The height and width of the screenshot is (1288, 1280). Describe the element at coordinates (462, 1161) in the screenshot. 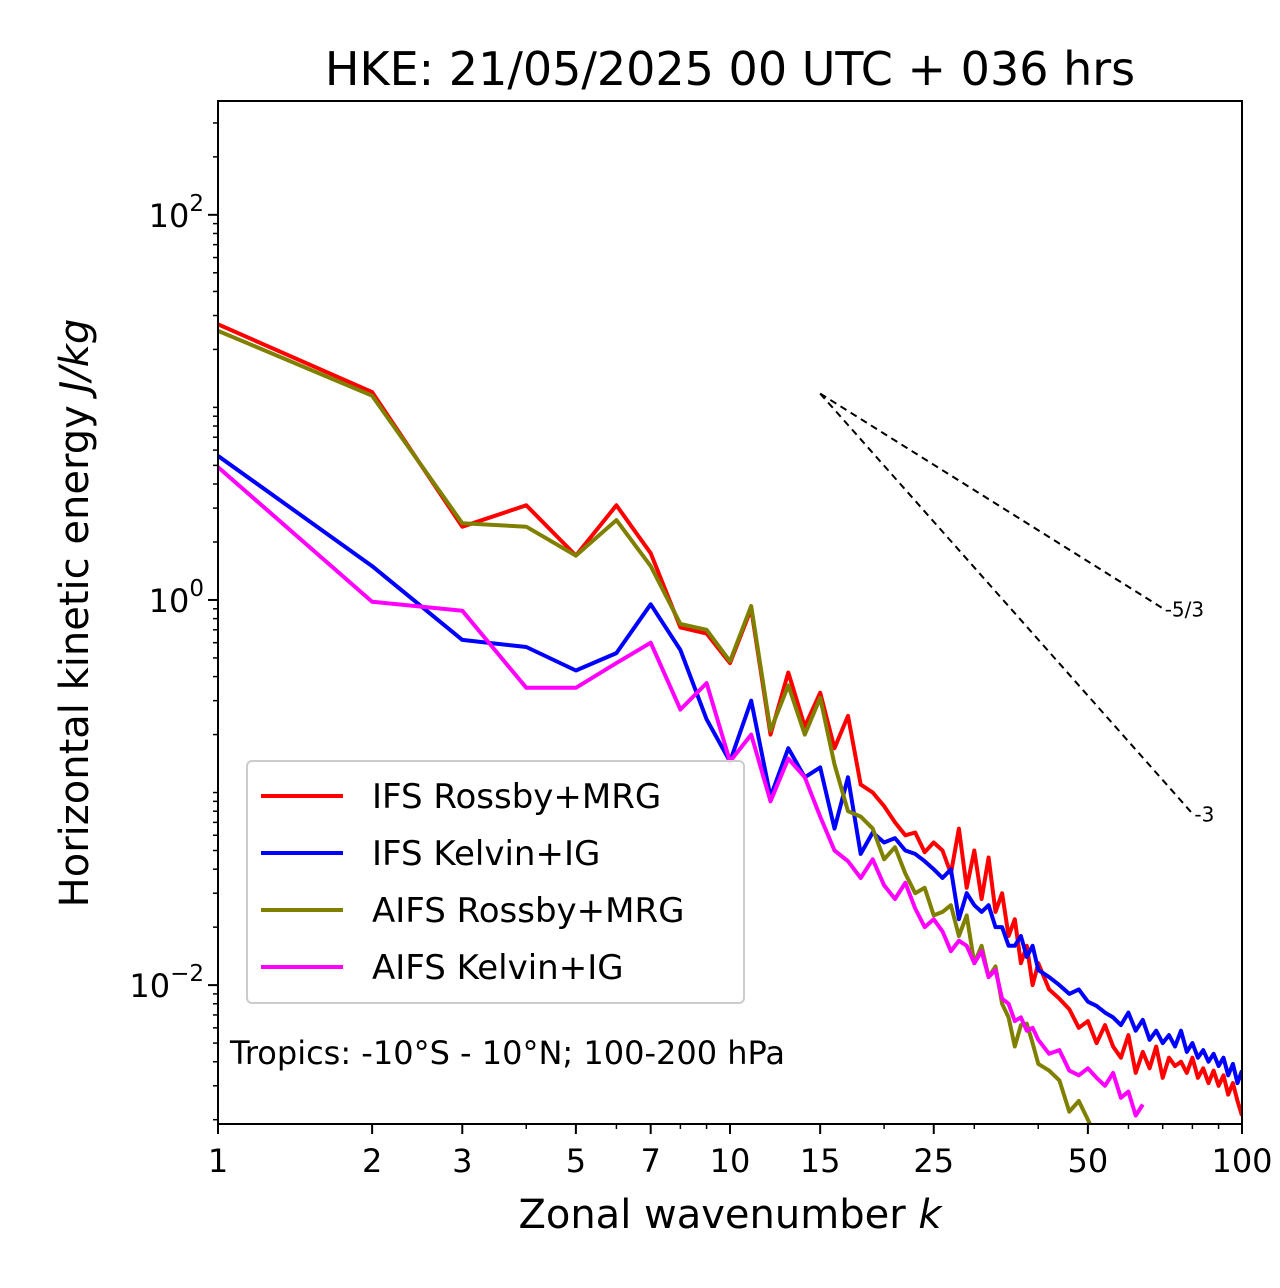

I see `x-tick-label: 3` at that location.